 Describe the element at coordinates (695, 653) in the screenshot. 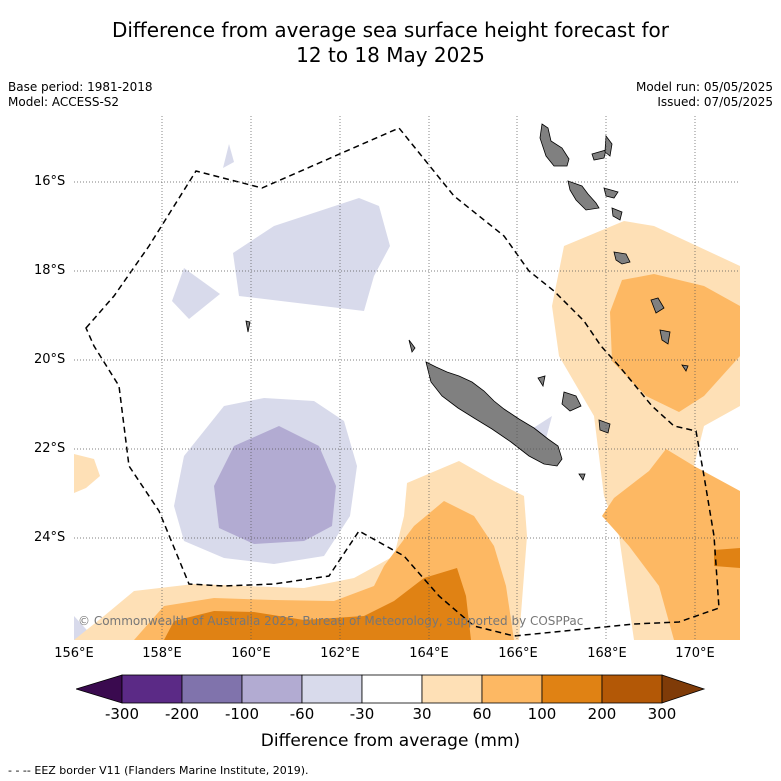

I see `lon-label-170e: 170°E` at that location.